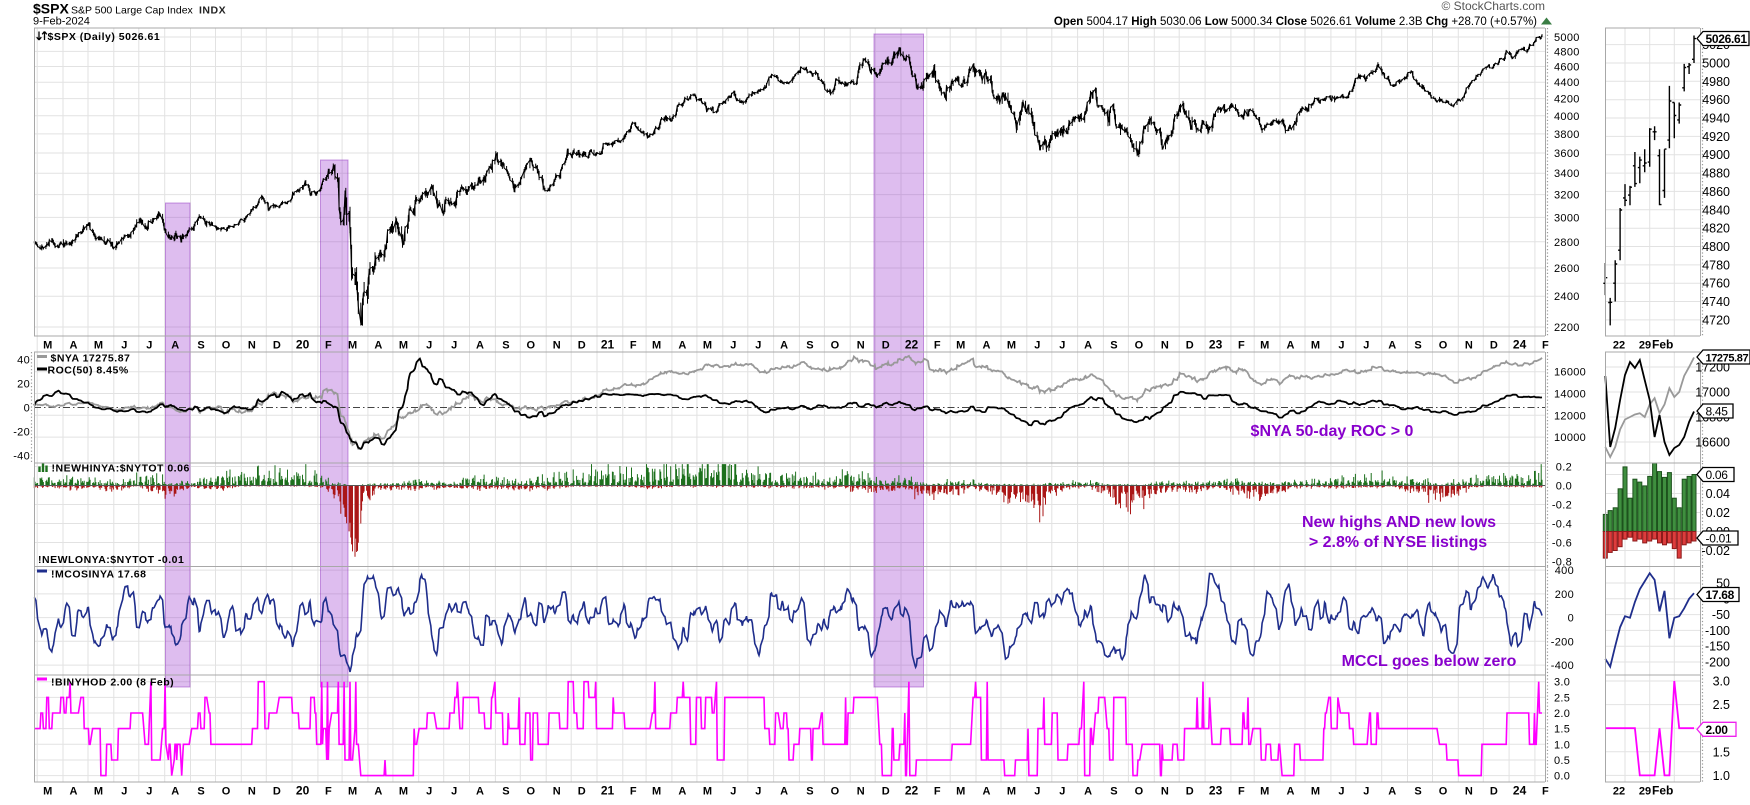 This screenshot has width=1750, height=805. Describe the element at coordinates (1562, 714) in the screenshot. I see `svg-text: 2.0` at that location.